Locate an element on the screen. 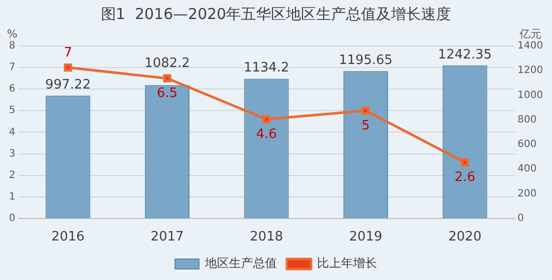  x-tick-label: 2020 is located at coordinates (465, 237).